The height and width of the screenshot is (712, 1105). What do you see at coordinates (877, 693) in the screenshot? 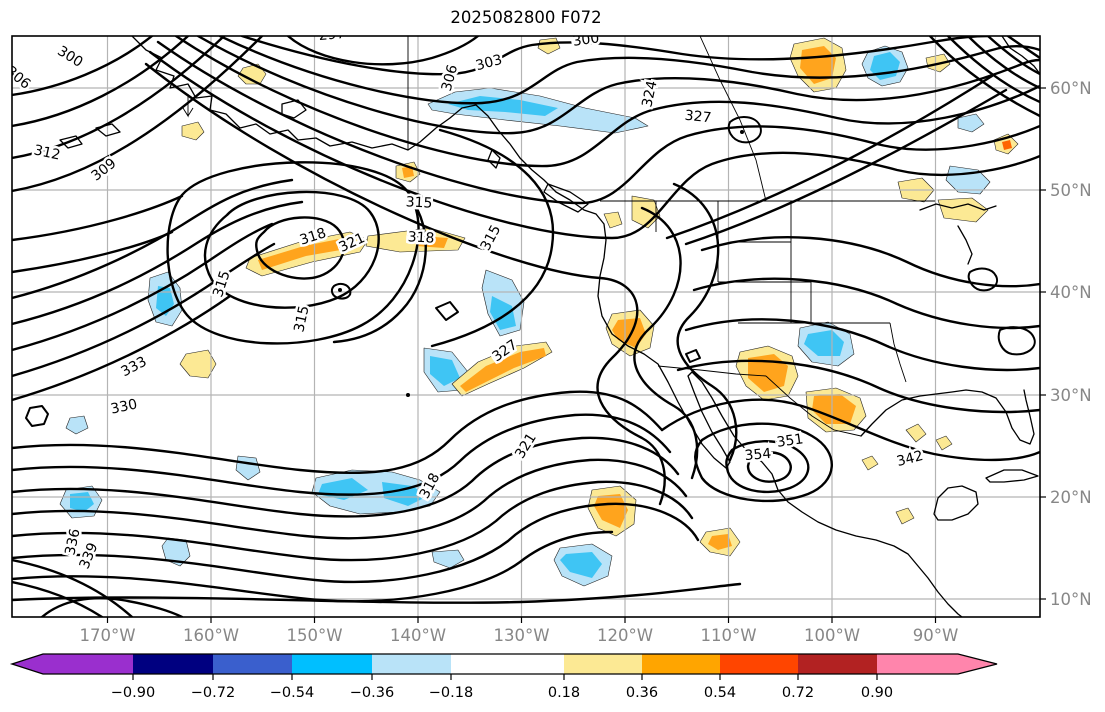
I see `colorbar-tick-label: 0.90` at bounding box center [877, 693].